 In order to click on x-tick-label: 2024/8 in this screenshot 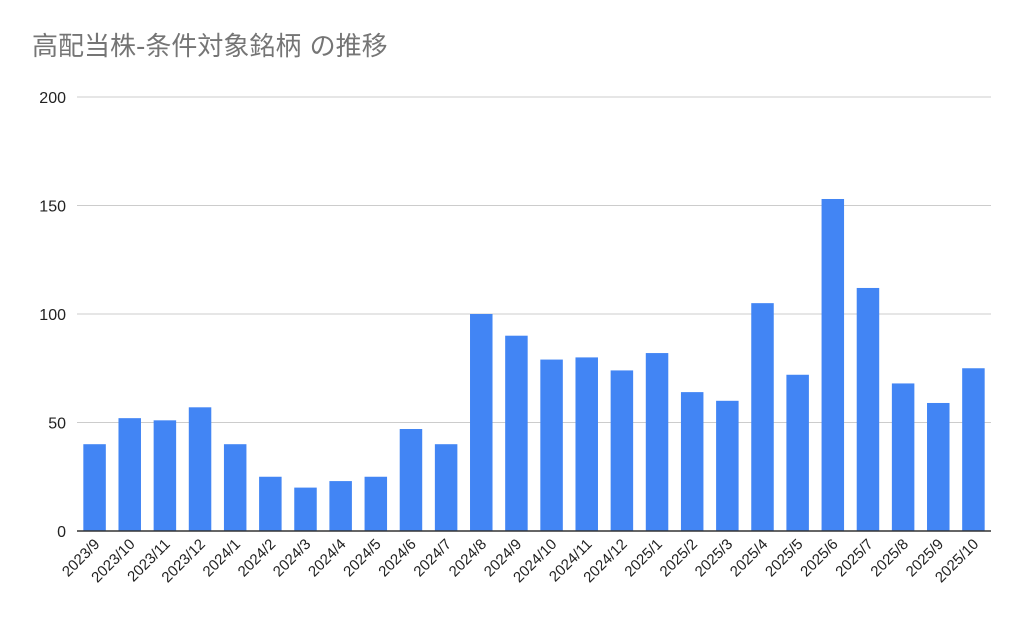, I will do `click(468, 558)`.